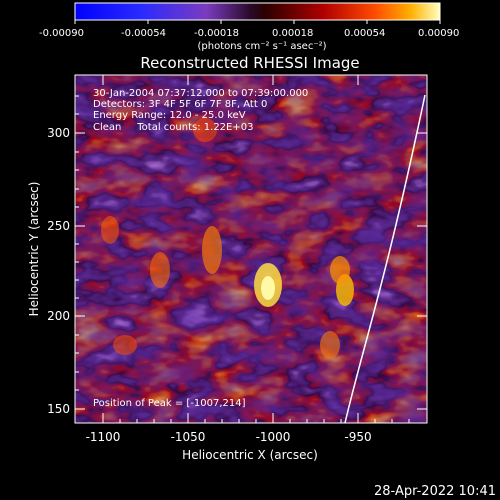 Image resolution: width=500 pixels, height=500 pixels. What do you see at coordinates (292, 33) in the screenshot?
I see `colorbar-tick-label: 0.00018` at bounding box center [292, 33].